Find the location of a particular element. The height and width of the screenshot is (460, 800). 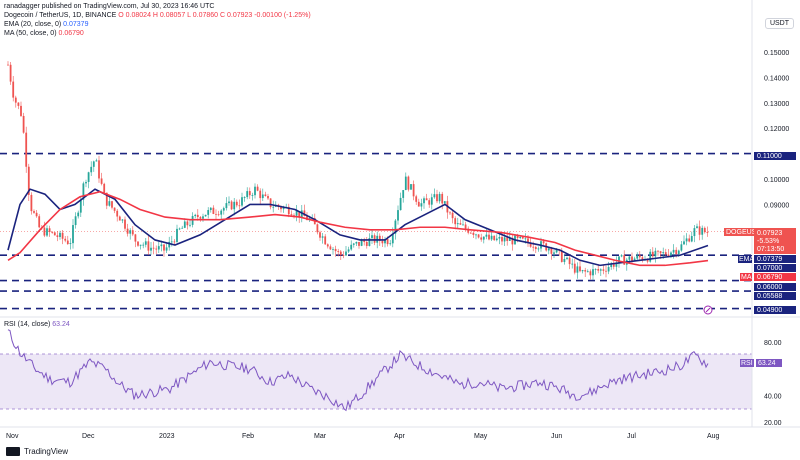

time-axis-label: 2023 is located at coordinates (167, 436).